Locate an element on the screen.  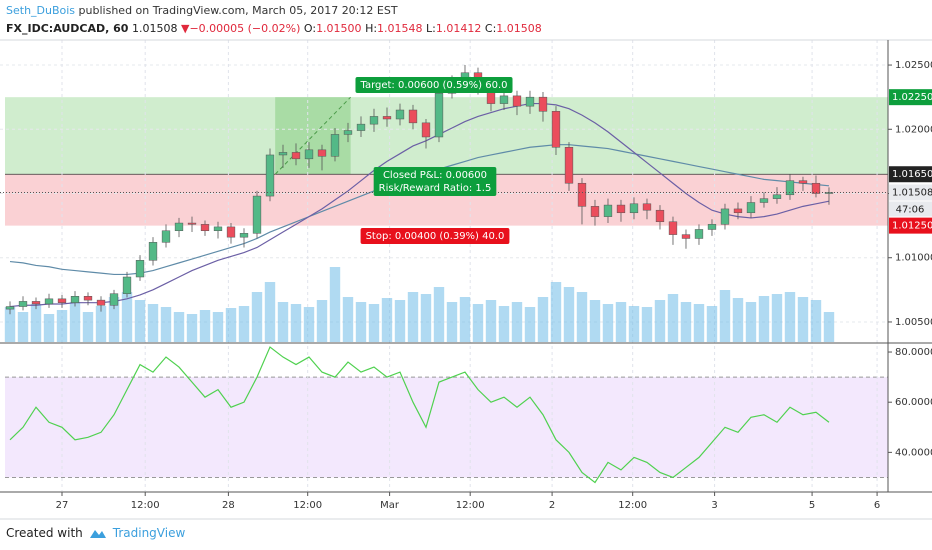
annotation-text: Stop: 0.00400 (0.39%) 40.0 is located at coordinates (435, 236).